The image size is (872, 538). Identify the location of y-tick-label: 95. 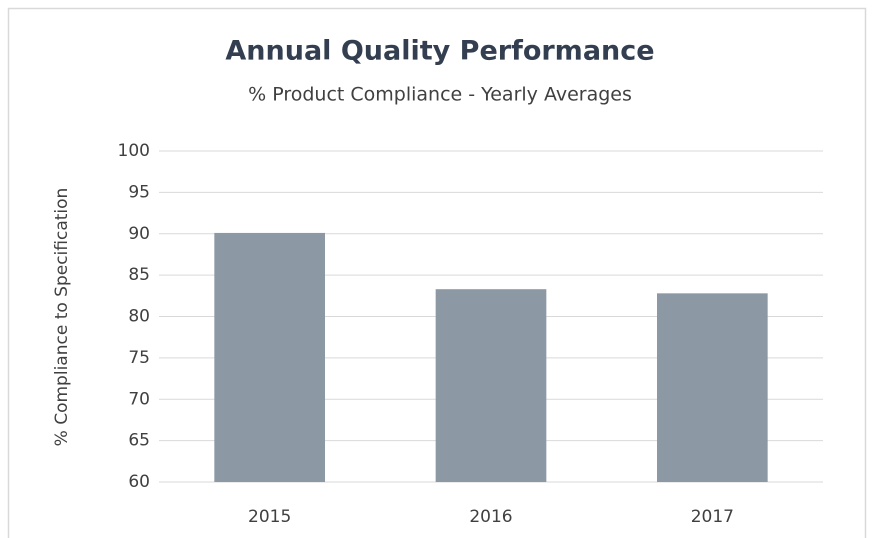
(139, 192).